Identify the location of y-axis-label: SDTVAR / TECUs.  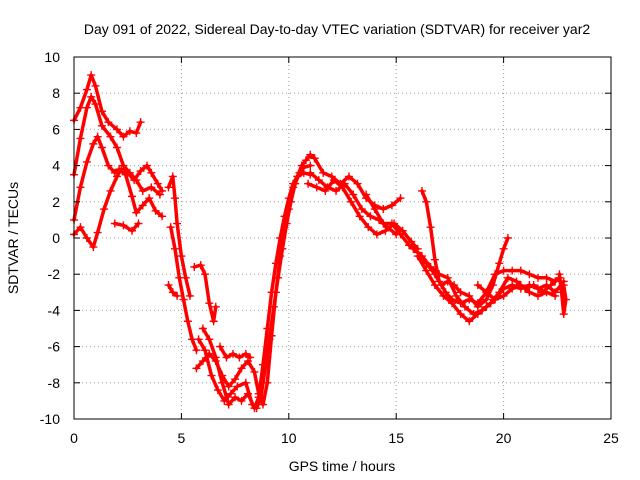
(13, 238).